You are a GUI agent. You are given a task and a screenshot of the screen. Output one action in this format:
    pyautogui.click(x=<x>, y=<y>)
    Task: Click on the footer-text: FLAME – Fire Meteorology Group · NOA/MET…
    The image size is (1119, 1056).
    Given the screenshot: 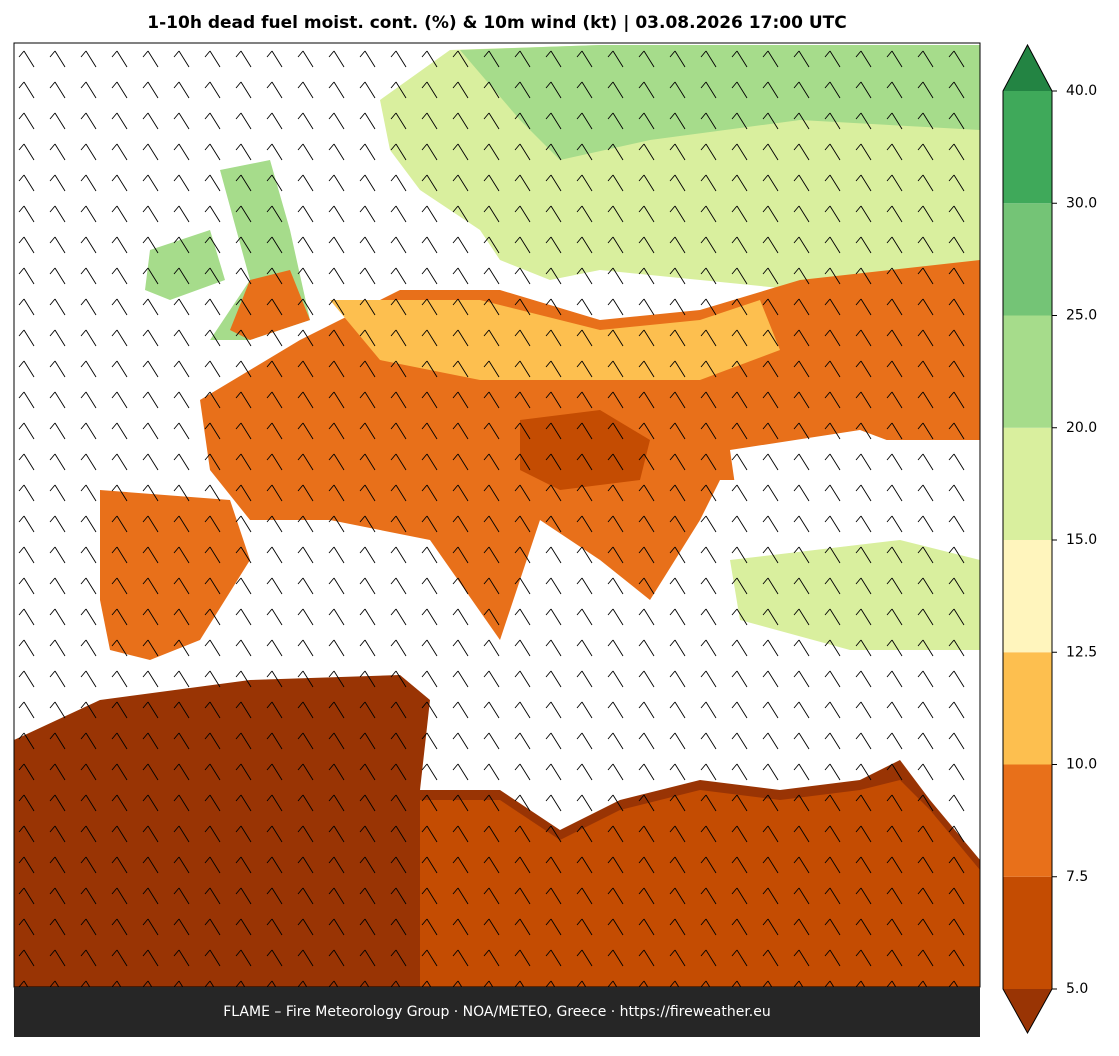 What is the action you would take?
    pyautogui.click(x=497, y=1012)
    